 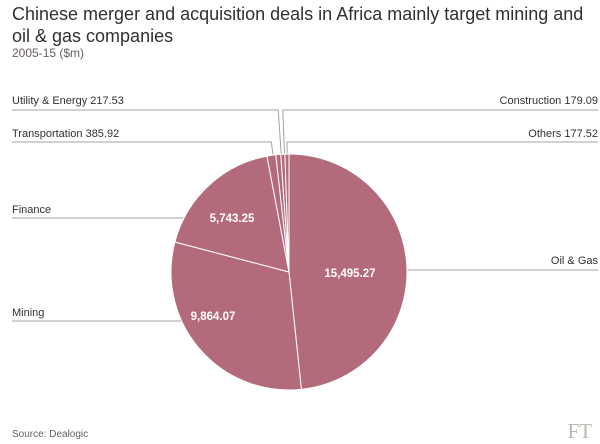 What do you see at coordinates (549, 101) in the screenshot?
I see `category-label-construction: Construction 179.09` at bounding box center [549, 101].